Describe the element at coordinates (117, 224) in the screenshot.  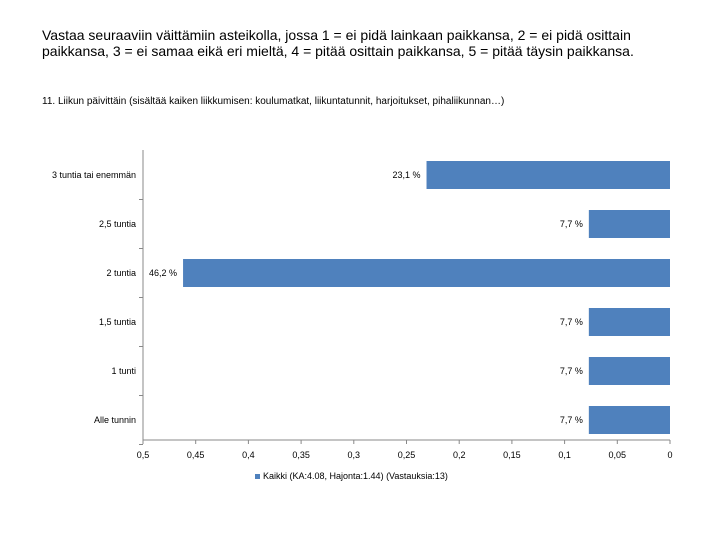
I see `category-label: 2,5 tuntia` at that location.